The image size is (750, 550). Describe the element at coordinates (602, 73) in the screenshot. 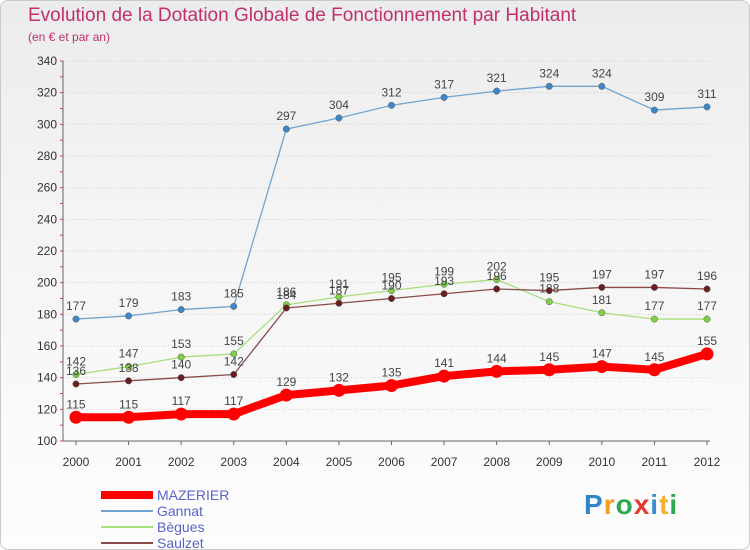

I see `data-label: 324` at that location.